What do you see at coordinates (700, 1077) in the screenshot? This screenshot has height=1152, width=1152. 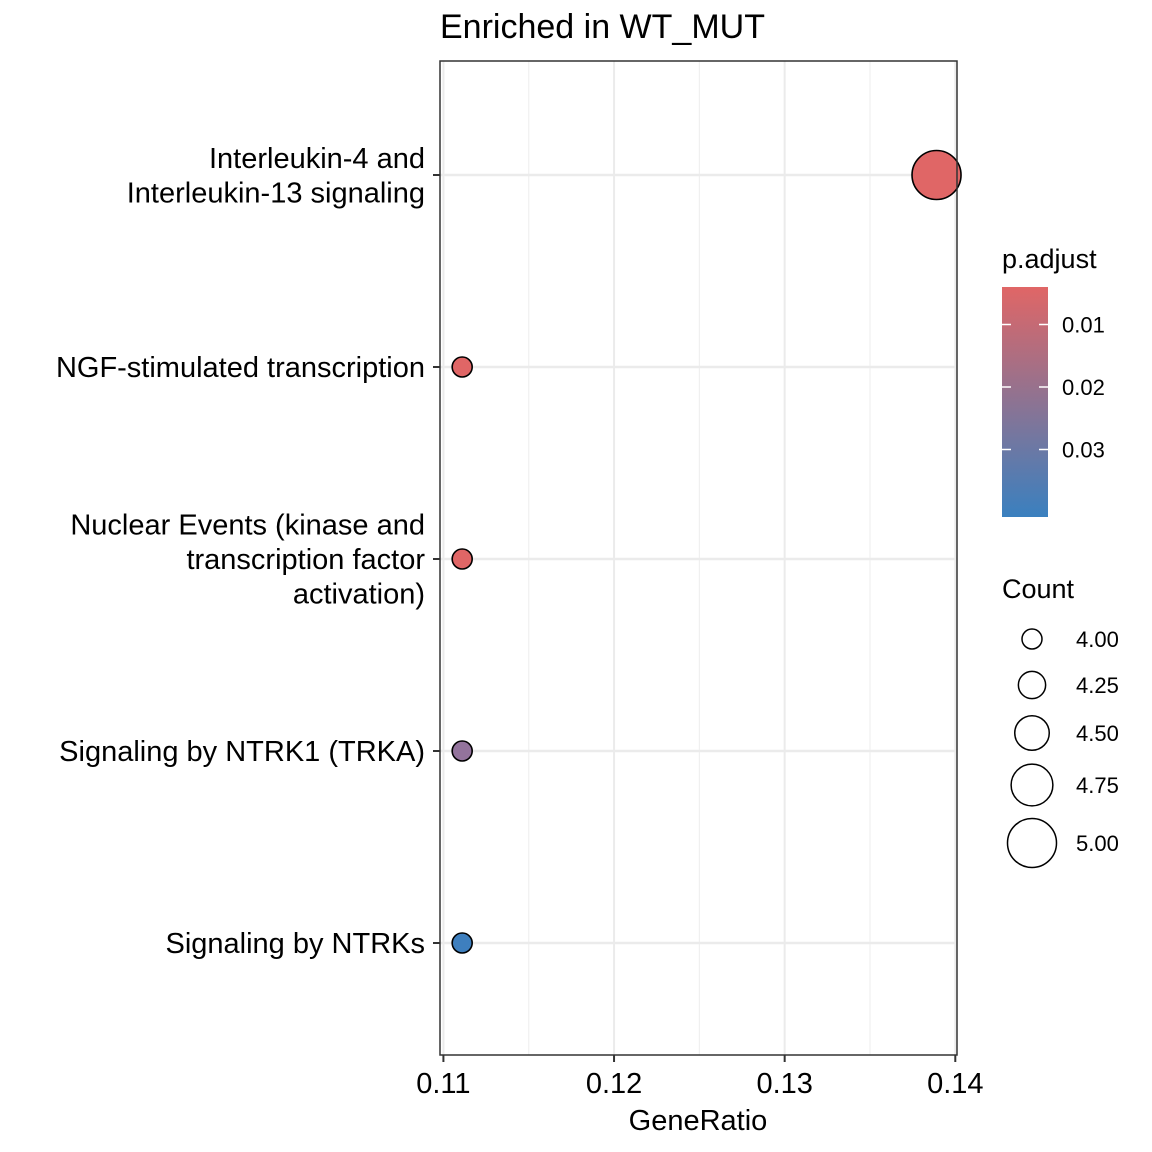 I see `x-axis: 0.11 0.12 0.13 0.14` at bounding box center [700, 1077].